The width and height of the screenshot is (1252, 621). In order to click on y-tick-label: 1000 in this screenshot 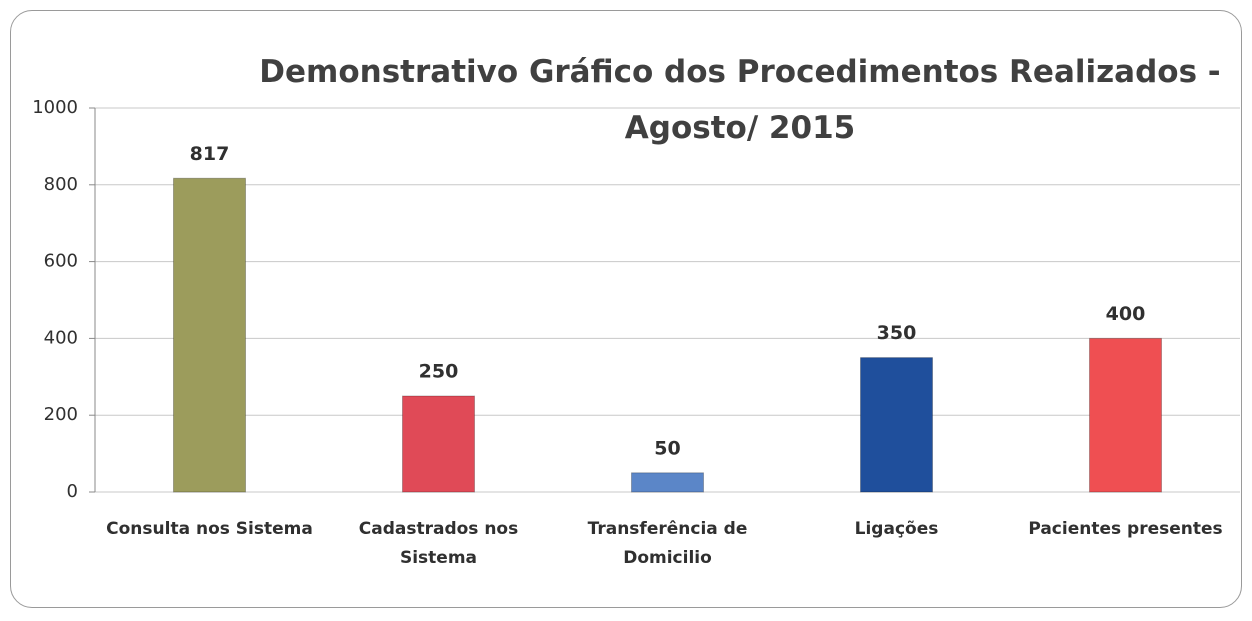, I will do `click(55, 107)`.